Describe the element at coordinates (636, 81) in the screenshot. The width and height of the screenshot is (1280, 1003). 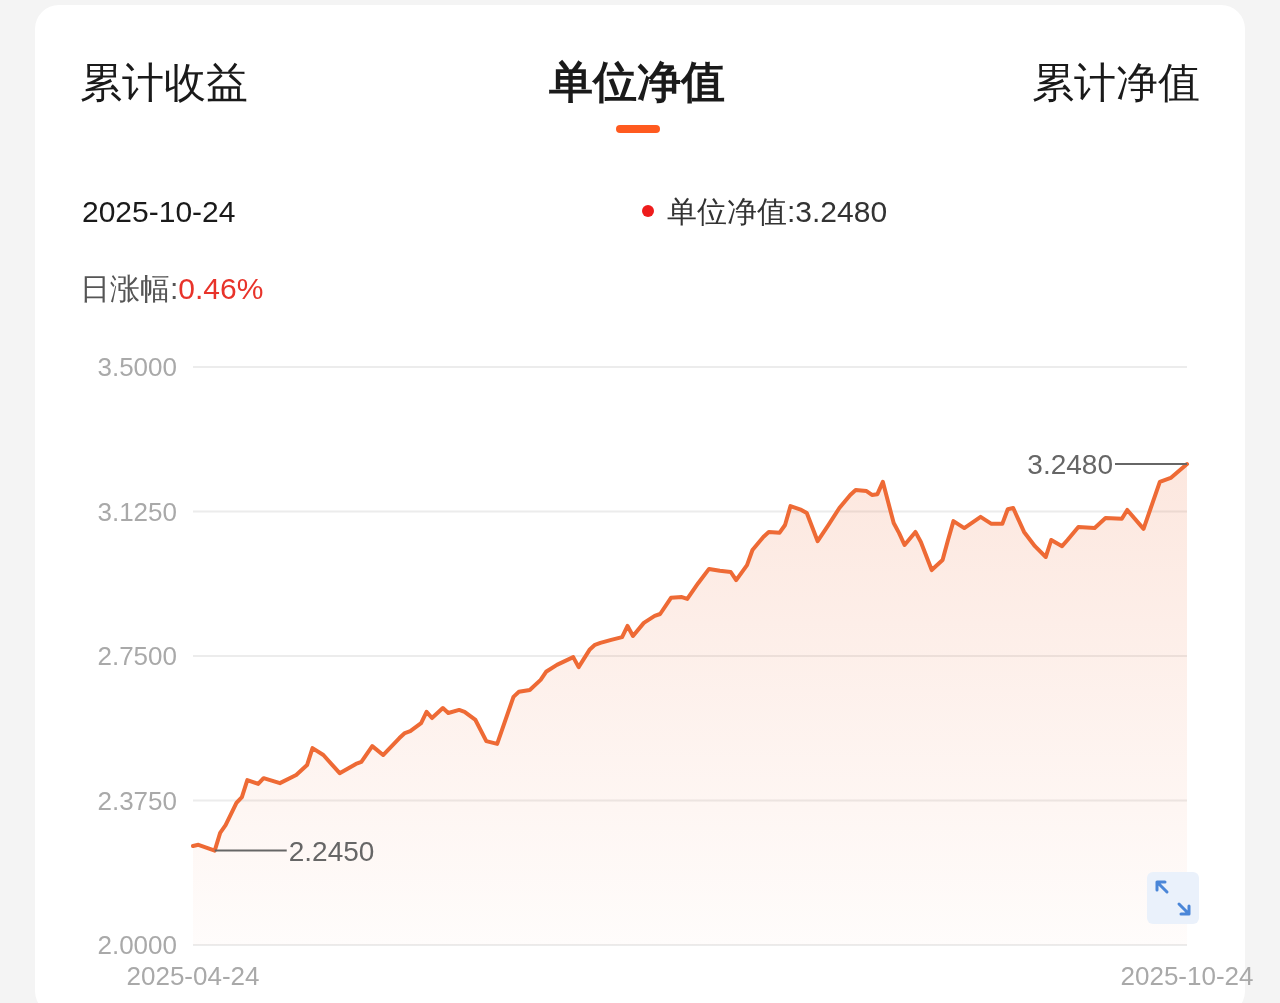
I see `chart-title: 单位净值` at that location.